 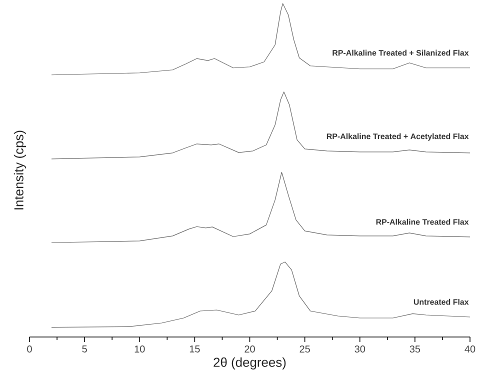 I want to click on x-tick-label: 30, so click(x=360, y=349).